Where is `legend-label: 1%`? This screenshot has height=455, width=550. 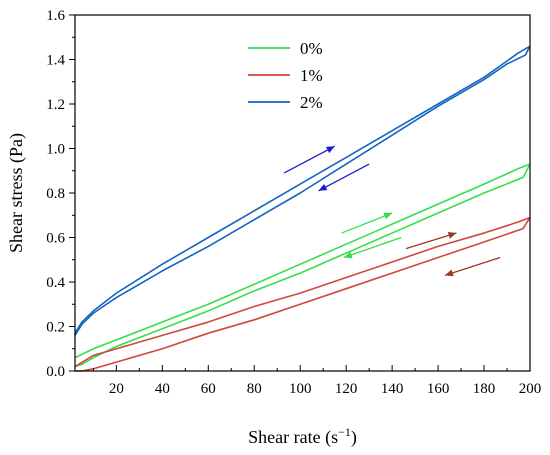
legend-label: 1% is located at coordinates (311, 75).